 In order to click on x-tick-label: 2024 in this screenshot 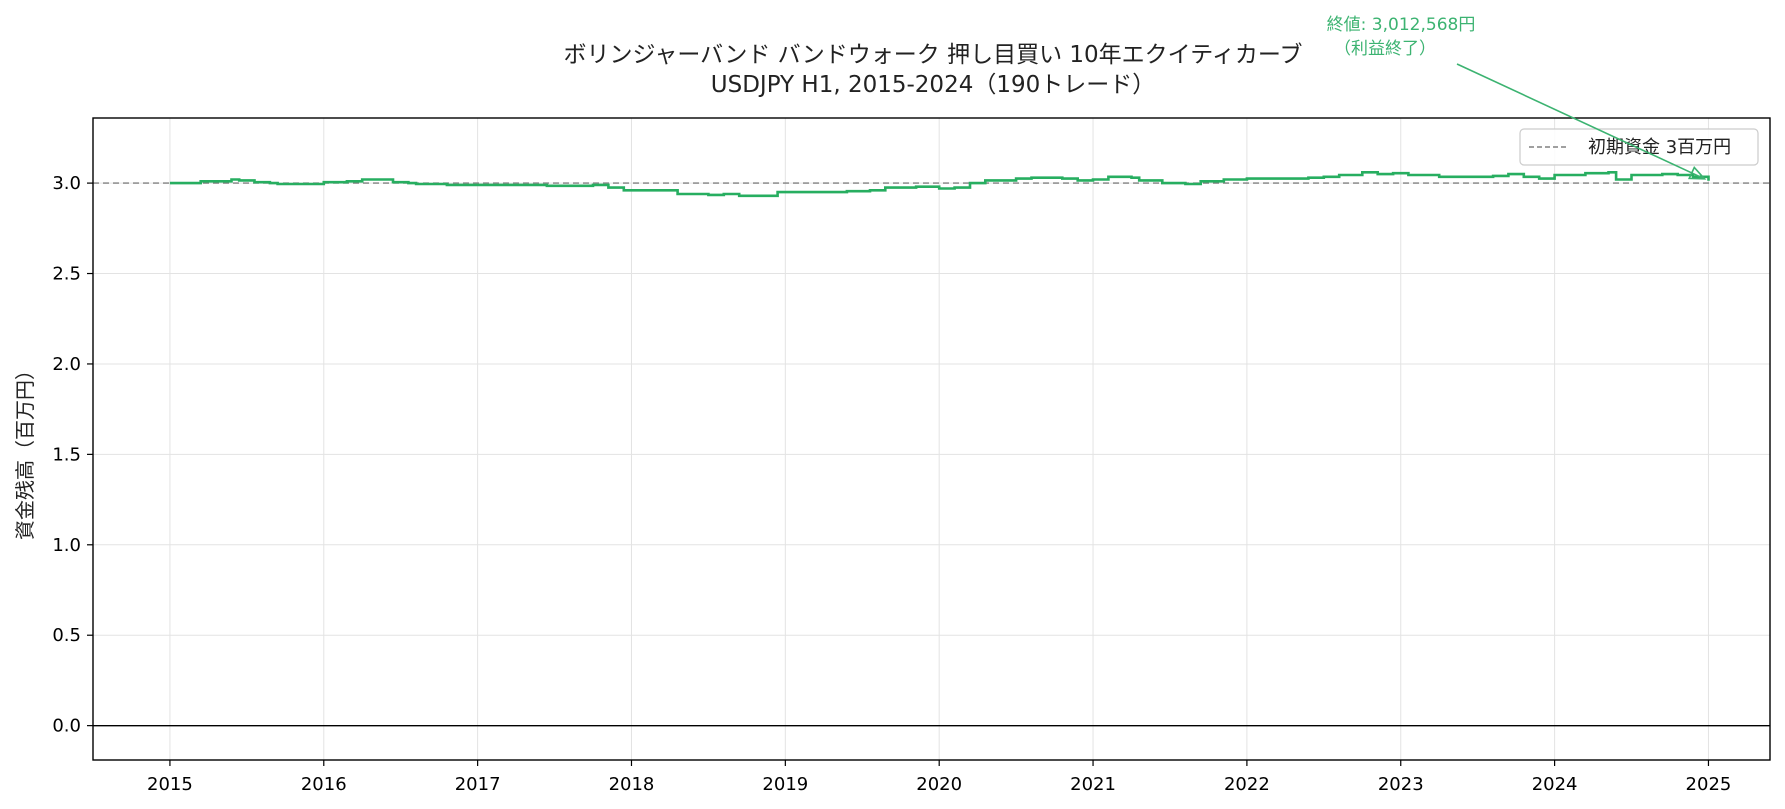, I will do `click(1555, 784)`.